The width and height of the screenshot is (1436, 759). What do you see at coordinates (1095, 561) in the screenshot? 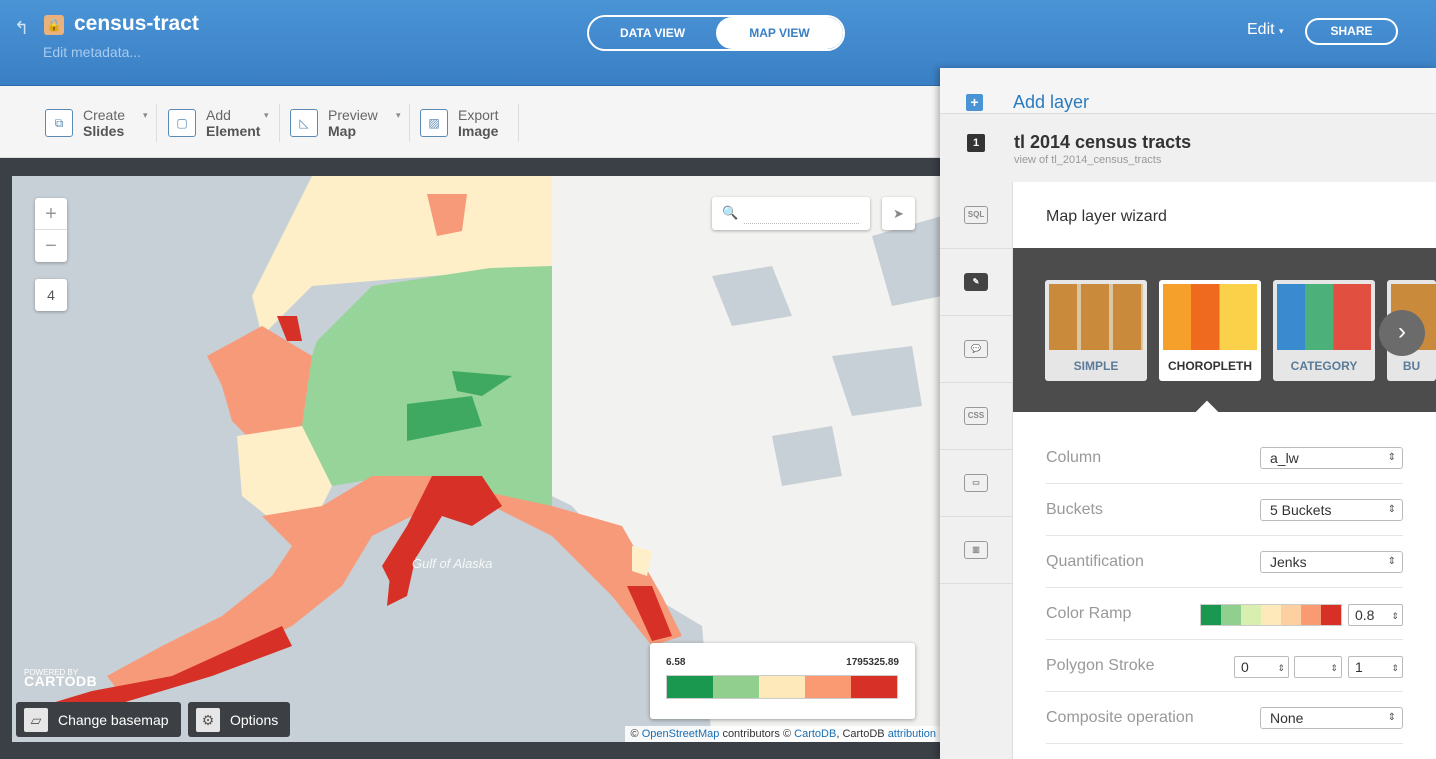
I see `quantification-label: Quantification` at bounding box center [1095, 561].